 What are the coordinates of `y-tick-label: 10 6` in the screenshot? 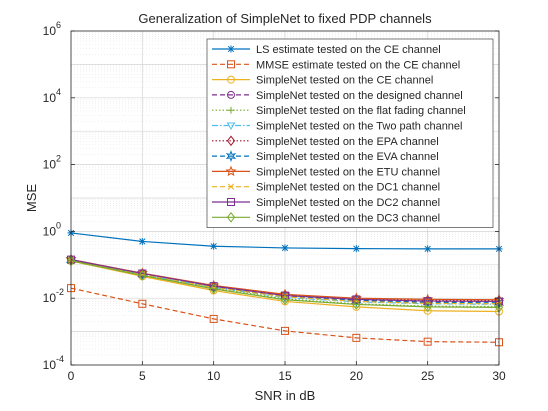 It's located at (52, 29).